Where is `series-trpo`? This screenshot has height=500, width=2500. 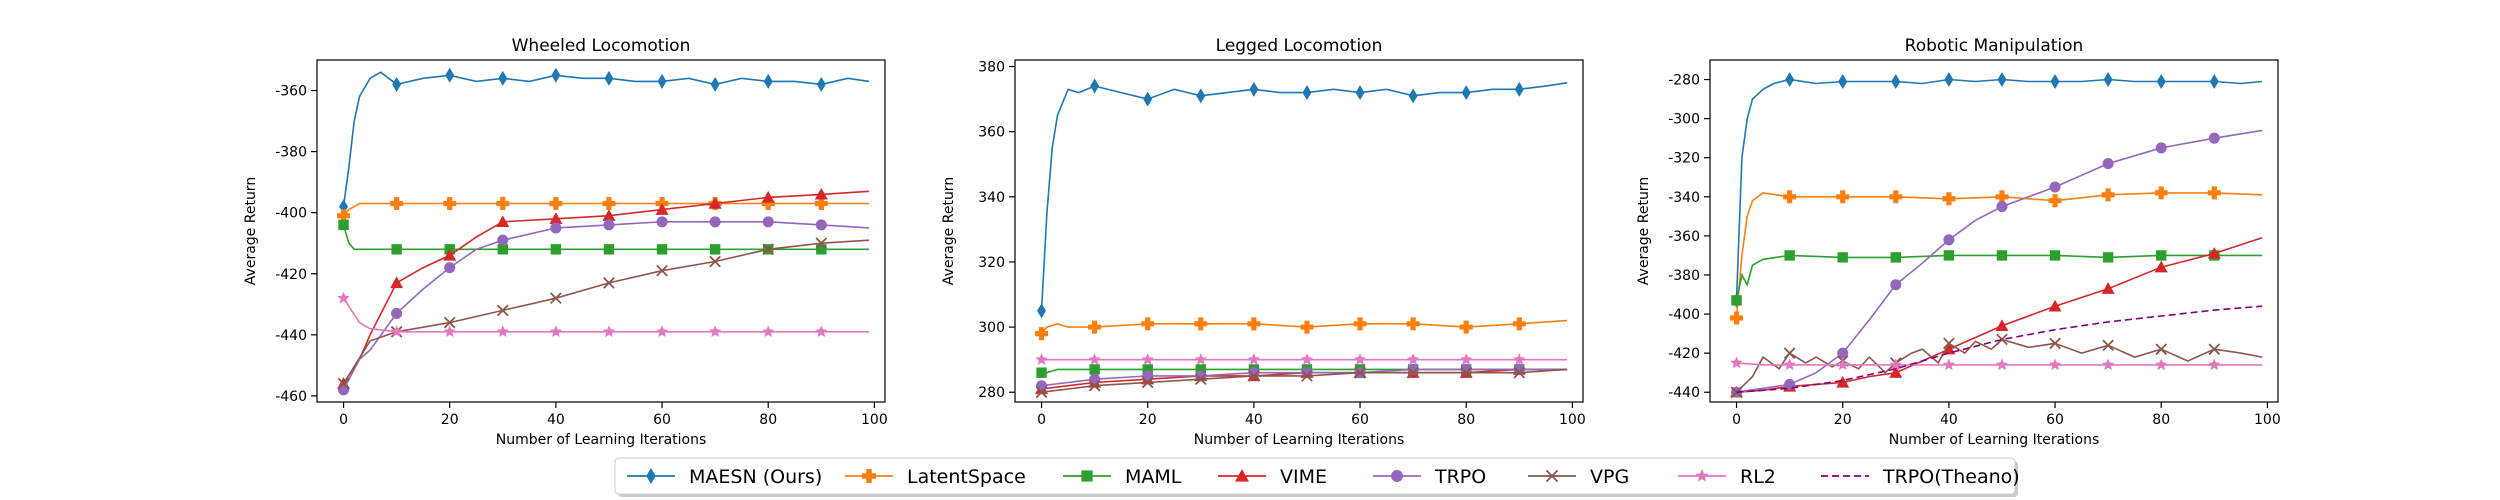
series-trpo is located at coordinates (1997, 263).